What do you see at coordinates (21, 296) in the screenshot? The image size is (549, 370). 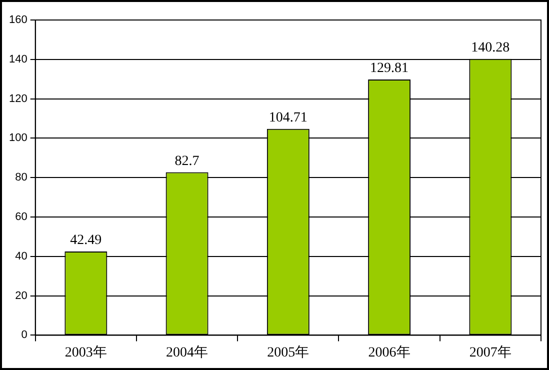 I see `y-tick-label: 20` at bounding box center [21, 296].